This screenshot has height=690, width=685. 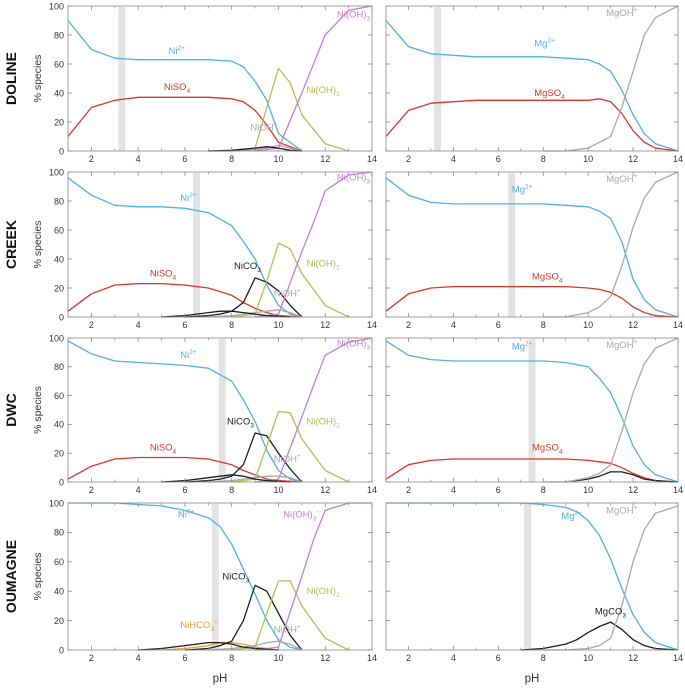 I want to click on species-label: NiCO3, so click(x=235, y=577).